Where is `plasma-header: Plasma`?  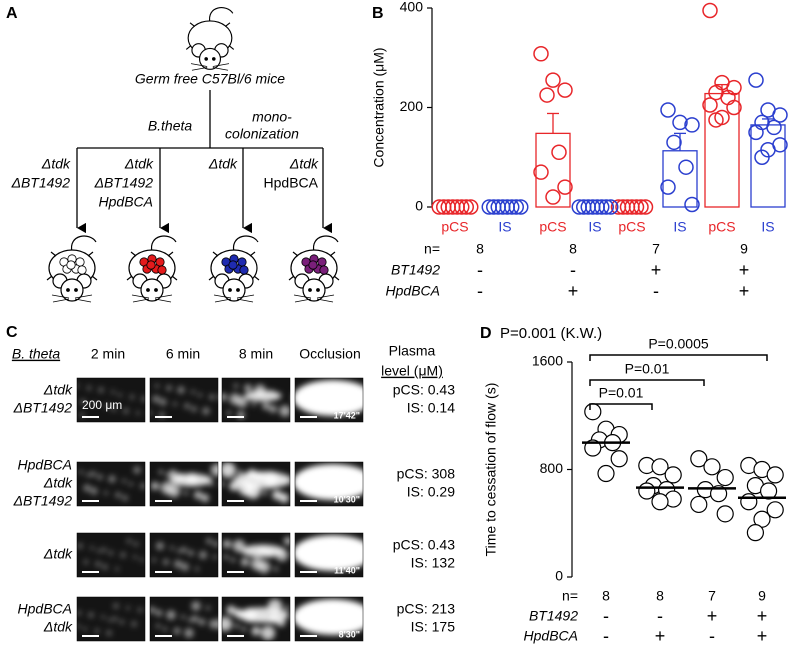
plasma-header: Plasma is located at coordinates (412, 351).